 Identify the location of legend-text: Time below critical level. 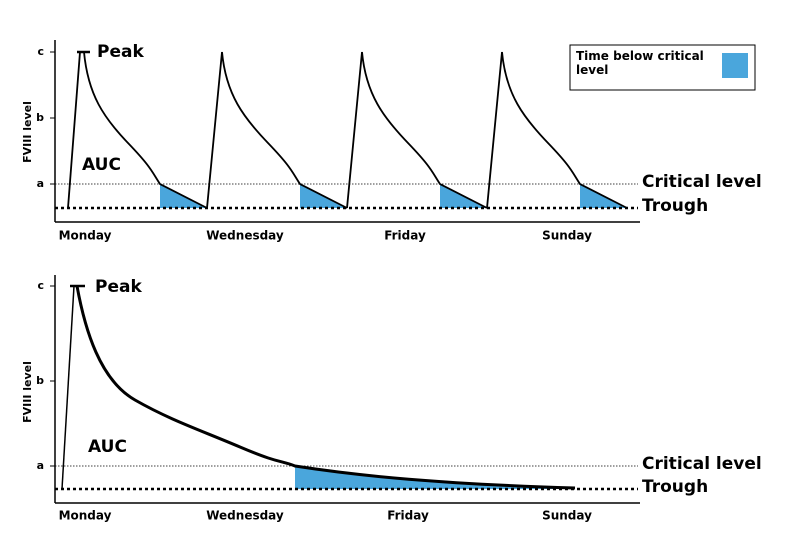
(640, 63).